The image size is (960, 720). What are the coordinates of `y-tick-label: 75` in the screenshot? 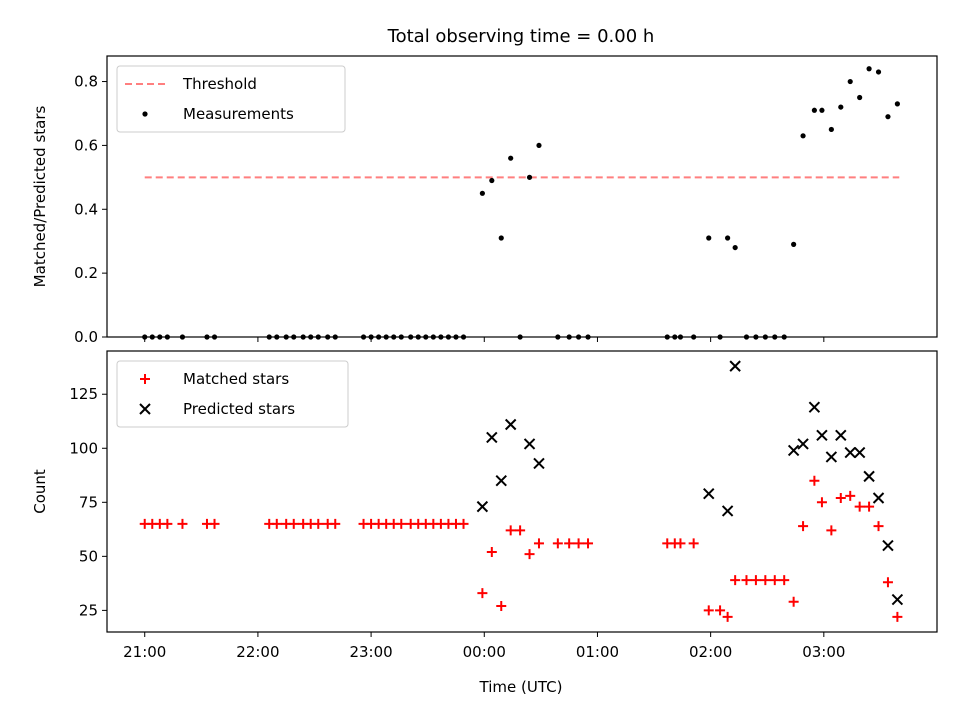 It's located at (88, 502).